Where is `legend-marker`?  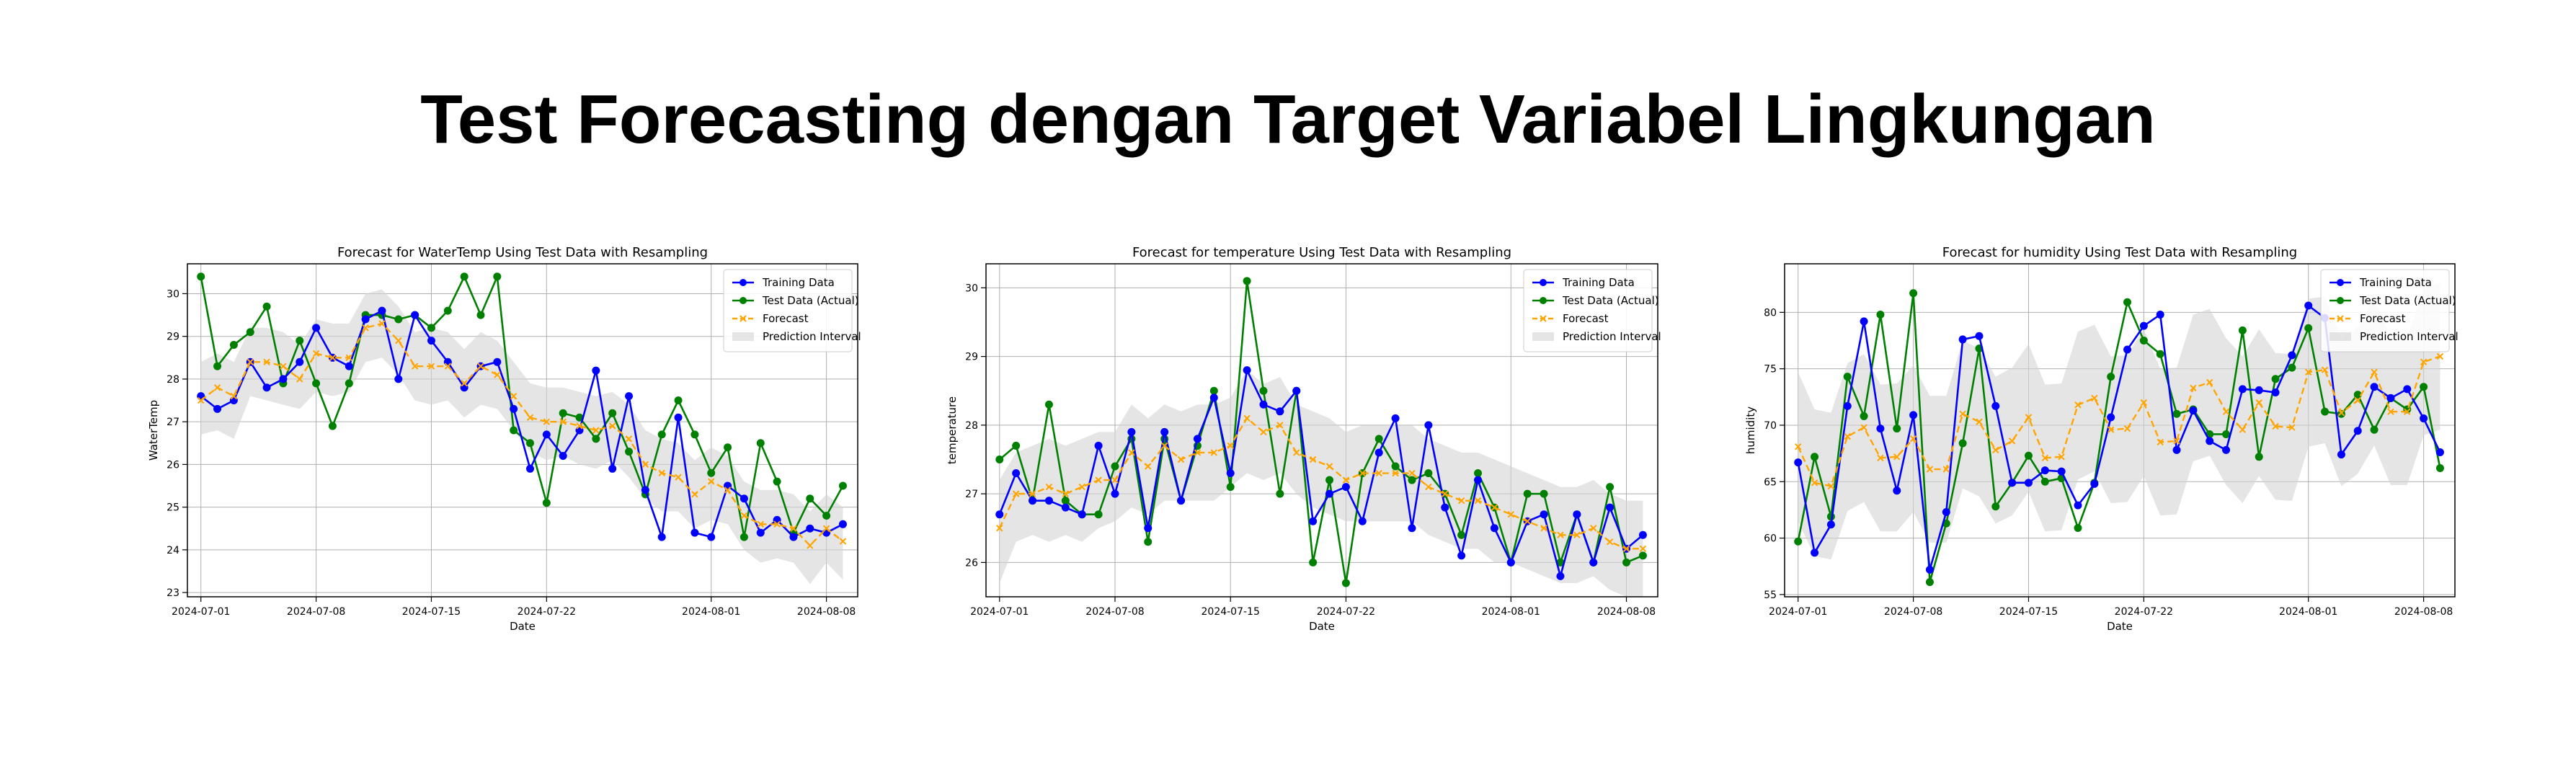 legend-marker is located at coordinates (2340, 282).